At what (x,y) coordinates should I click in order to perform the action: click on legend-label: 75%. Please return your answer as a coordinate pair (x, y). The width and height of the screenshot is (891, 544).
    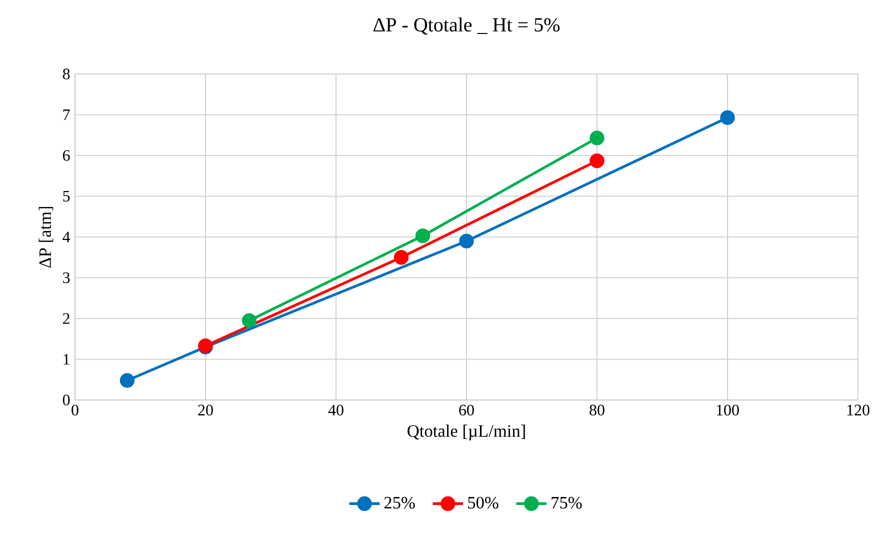
    Looking at the image, I should click on (567, 502).